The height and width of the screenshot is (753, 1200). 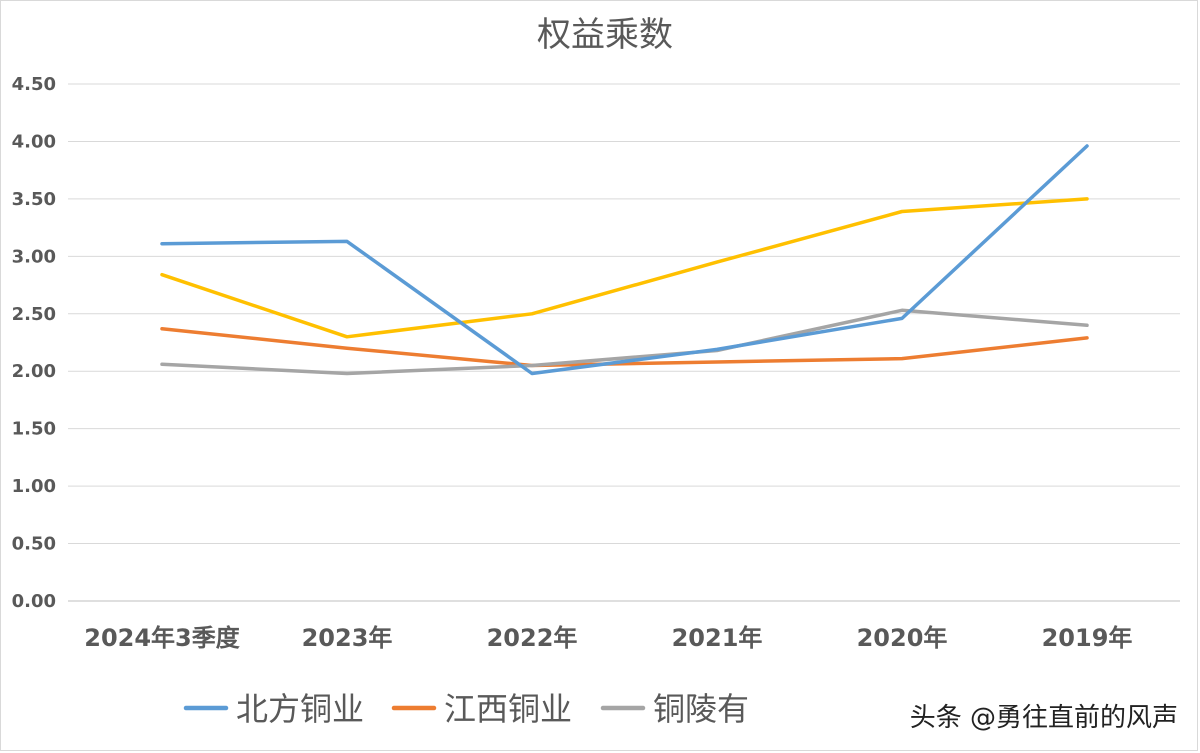 I want to click on y-tick-label: 3.00, so click(x=34, y=256).